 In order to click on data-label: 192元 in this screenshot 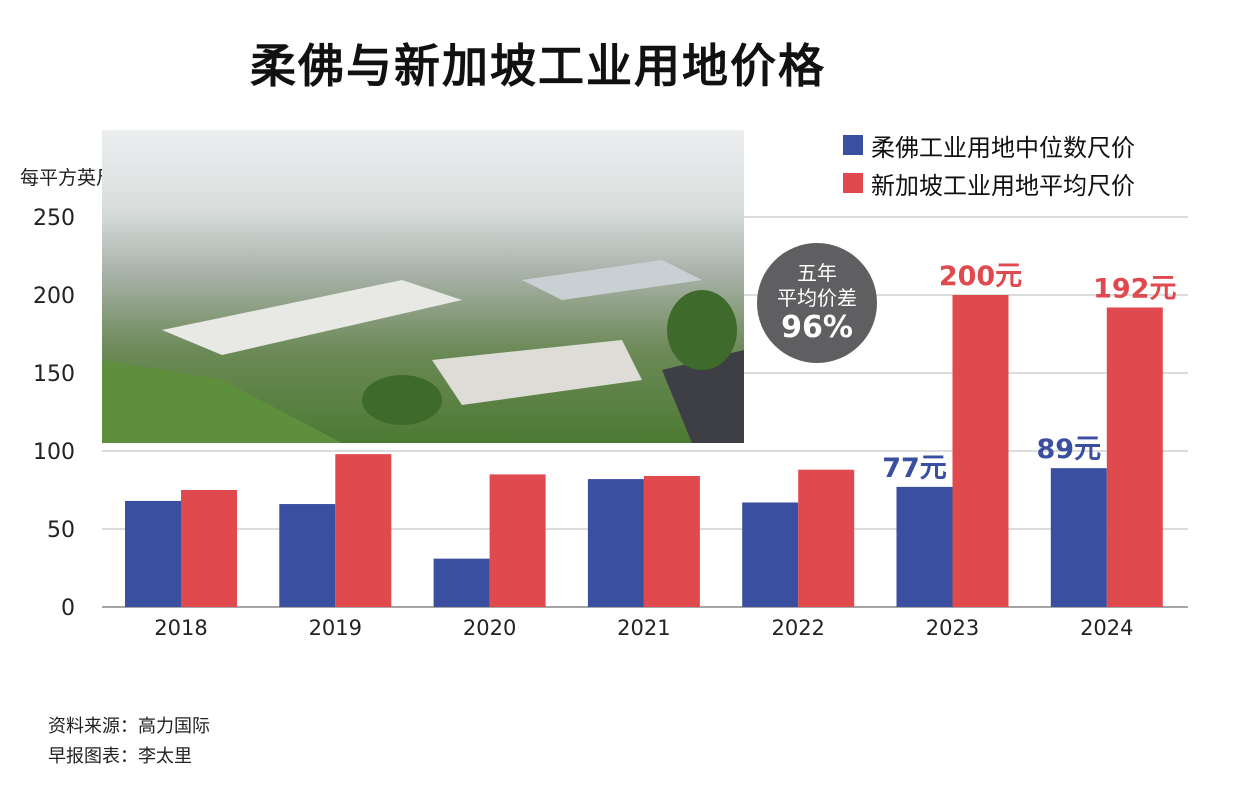, I will do `click(1134, 288)`.